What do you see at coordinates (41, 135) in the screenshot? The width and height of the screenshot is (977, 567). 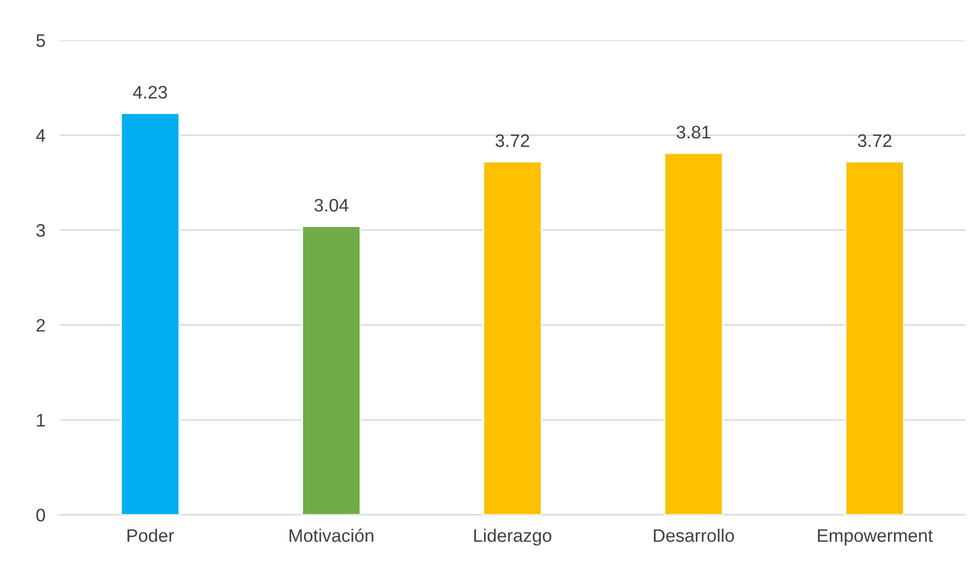 I see `y-tick-label: 4` at bounding box center [41, 135].